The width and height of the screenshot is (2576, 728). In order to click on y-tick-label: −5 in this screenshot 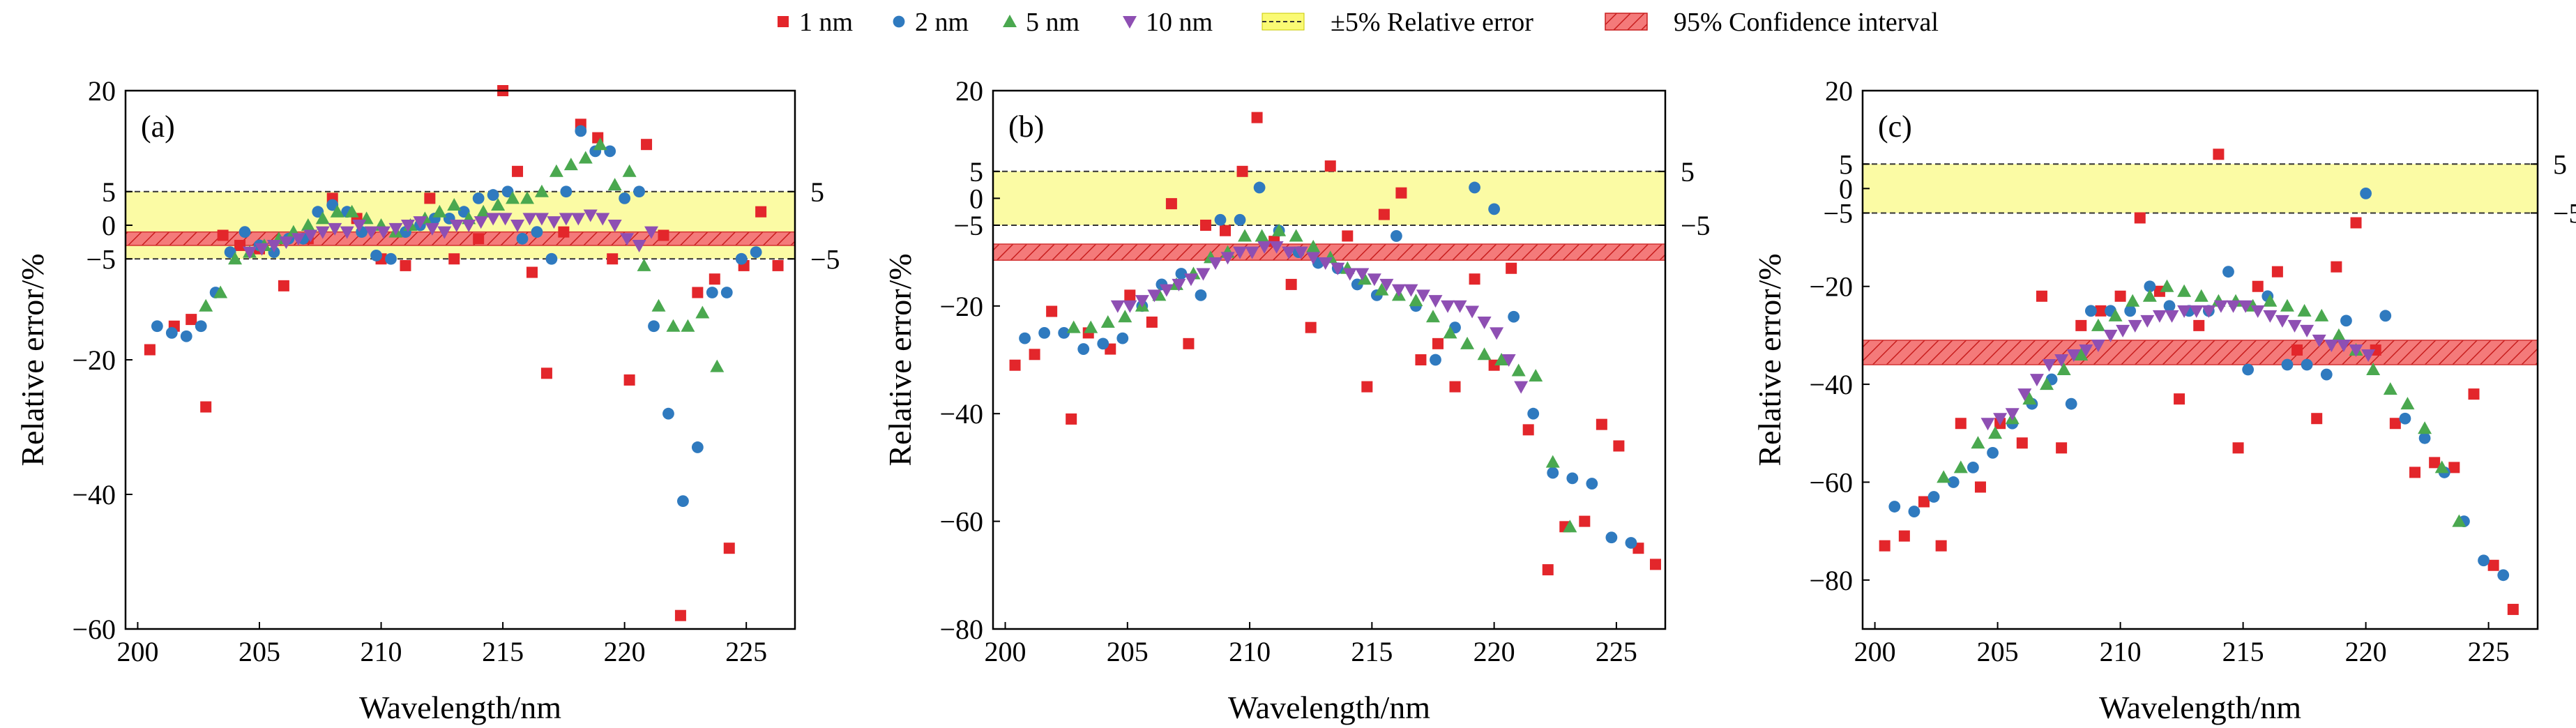, I will do `click(968, 225)`.